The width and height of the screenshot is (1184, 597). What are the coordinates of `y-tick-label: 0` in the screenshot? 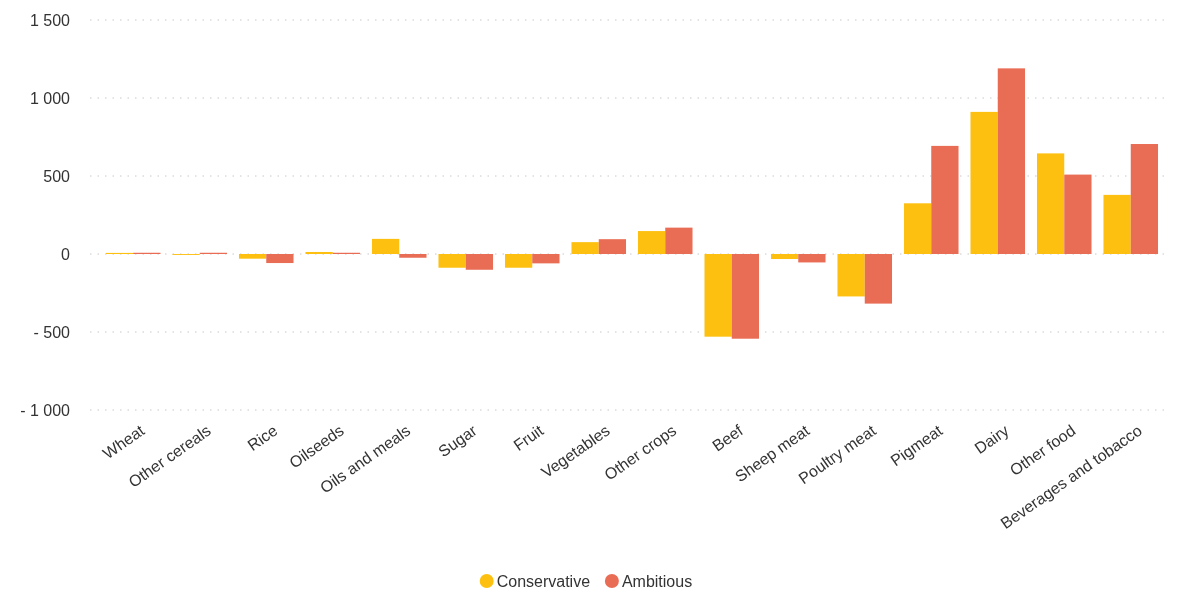 It's located at (66, 254).